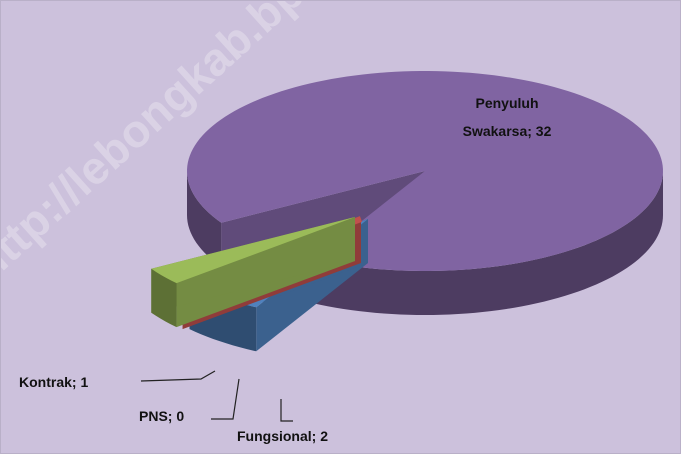 This screenshot has height=454, width=681. I want to click on data-label: Penyuluh Swakarsa; 32, so click(507, 117).